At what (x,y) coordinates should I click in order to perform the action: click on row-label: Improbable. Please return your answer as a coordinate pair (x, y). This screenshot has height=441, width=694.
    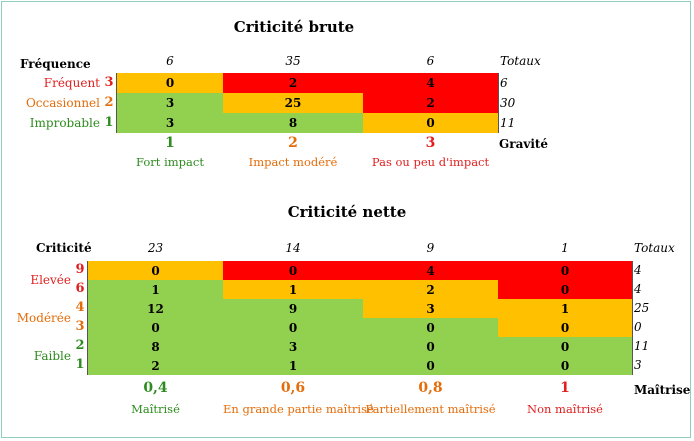
    Looking at the image, I should click on (64, 123).